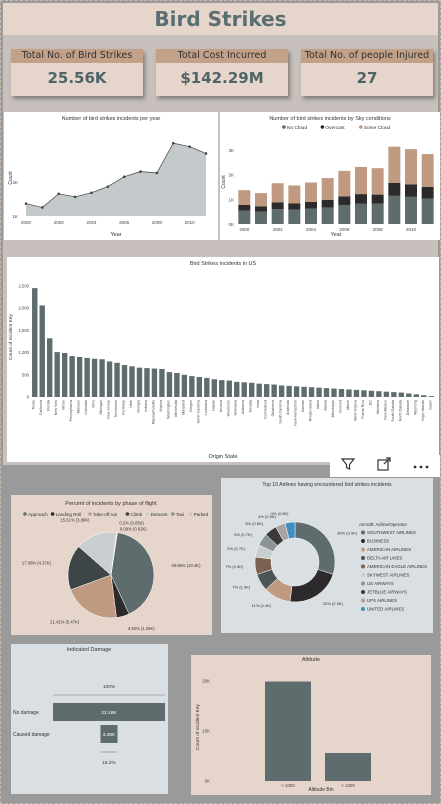 The width and height of the screenshot is (441, 804). Describe the element at coordinates (423, 411) in the screenshot. I see `x-tick-label: Virgin Islands` at that location.